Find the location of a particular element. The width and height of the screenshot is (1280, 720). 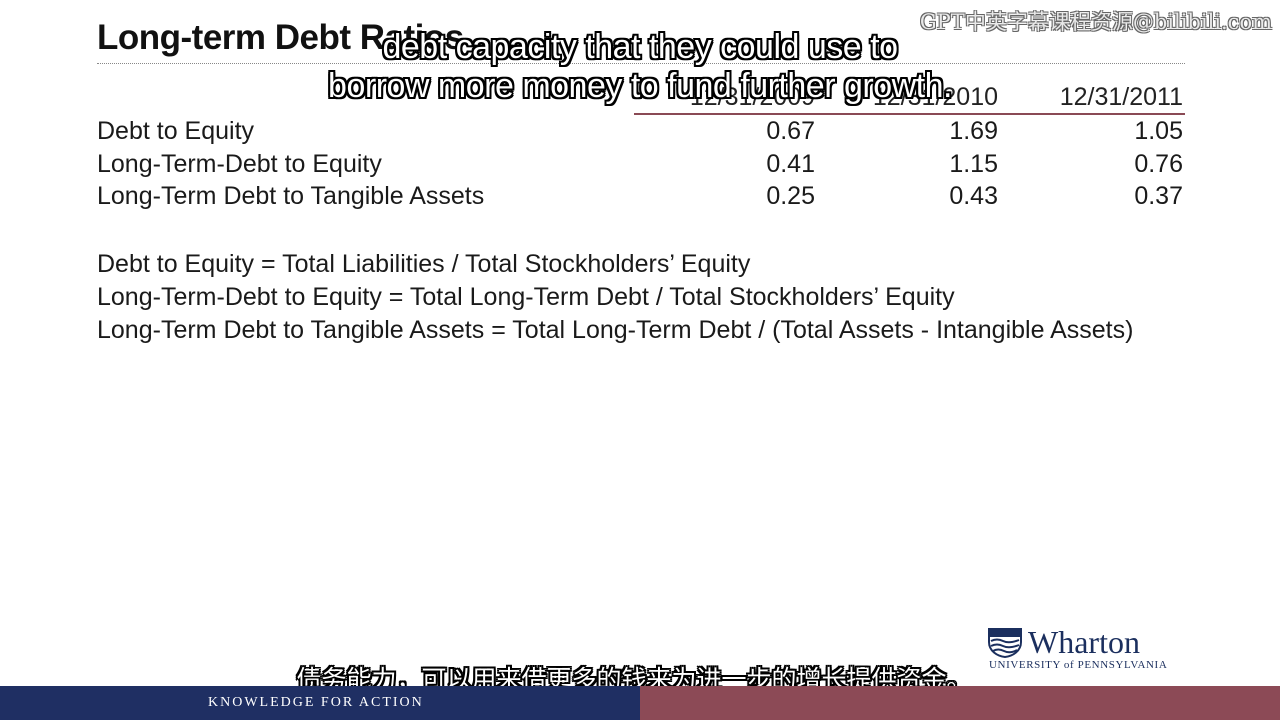

table-cell: 1.05 is located at coordinates (1158, 131).